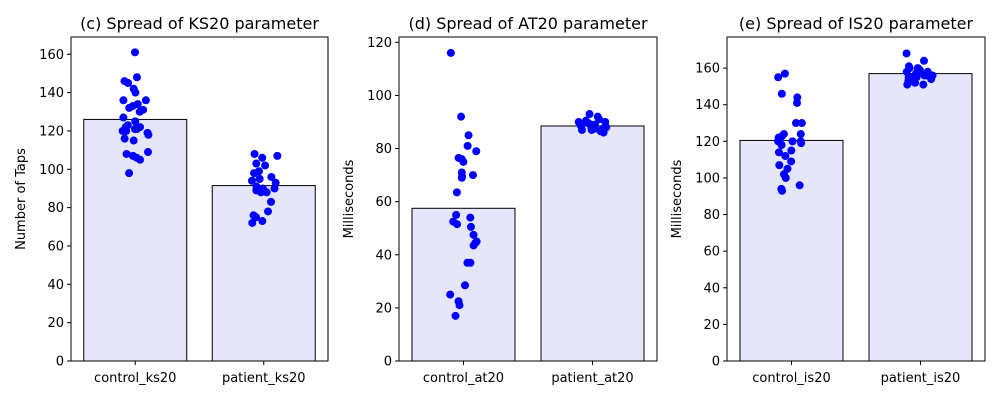 The width and height of the screenshot is (1000, 400). What do you see at coordinates (264, 378) in the screenshot?
I see `x-tick-label-patient_ks20: patient_ks20` at bounding box center [264, 378].